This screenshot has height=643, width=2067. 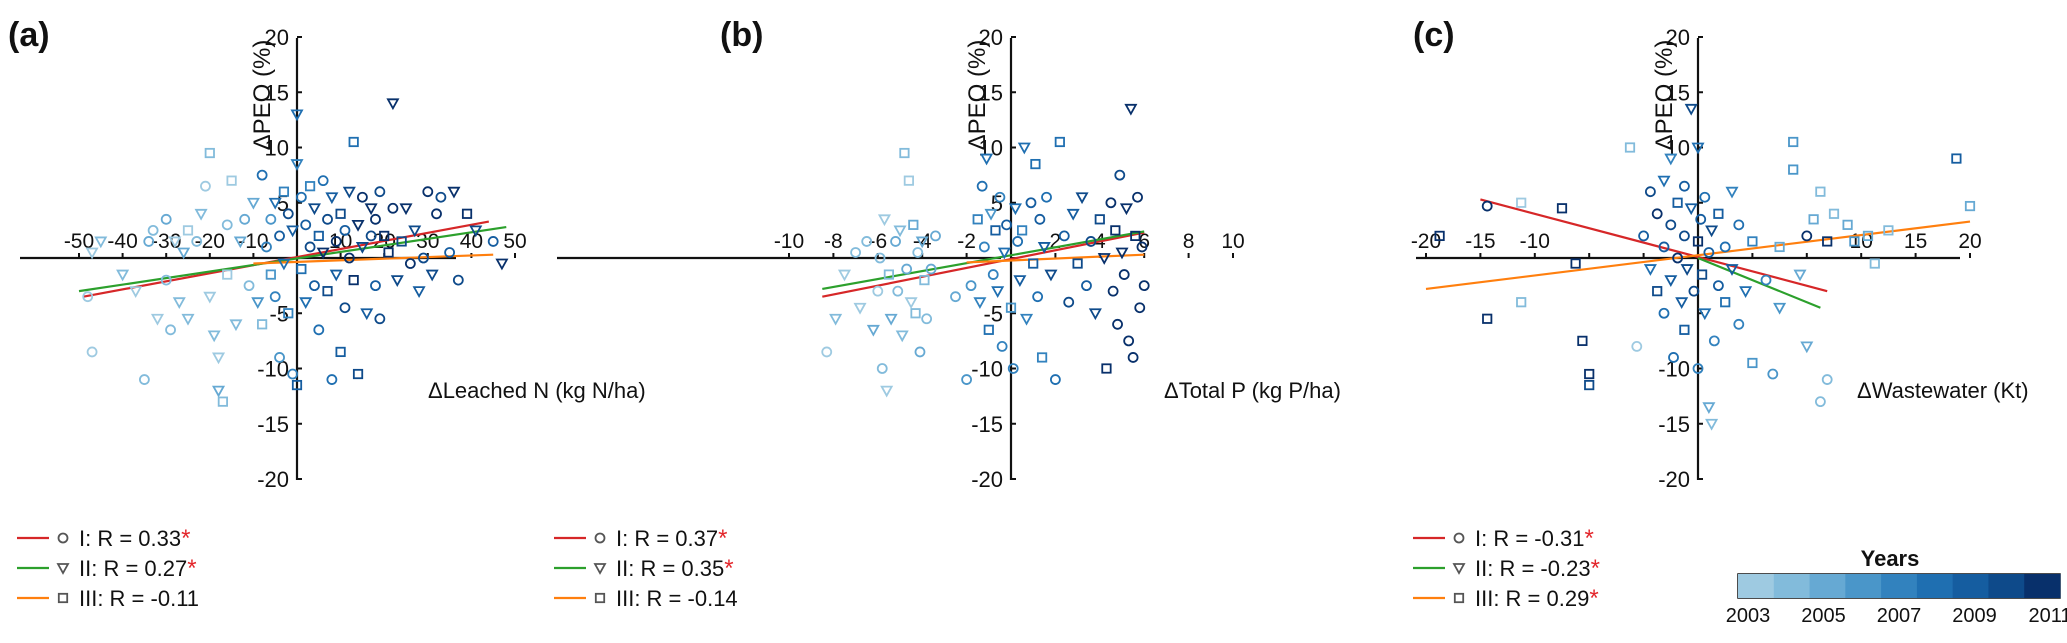 I want to click on x-tick-label: 10, so click(x=1232, y=241).